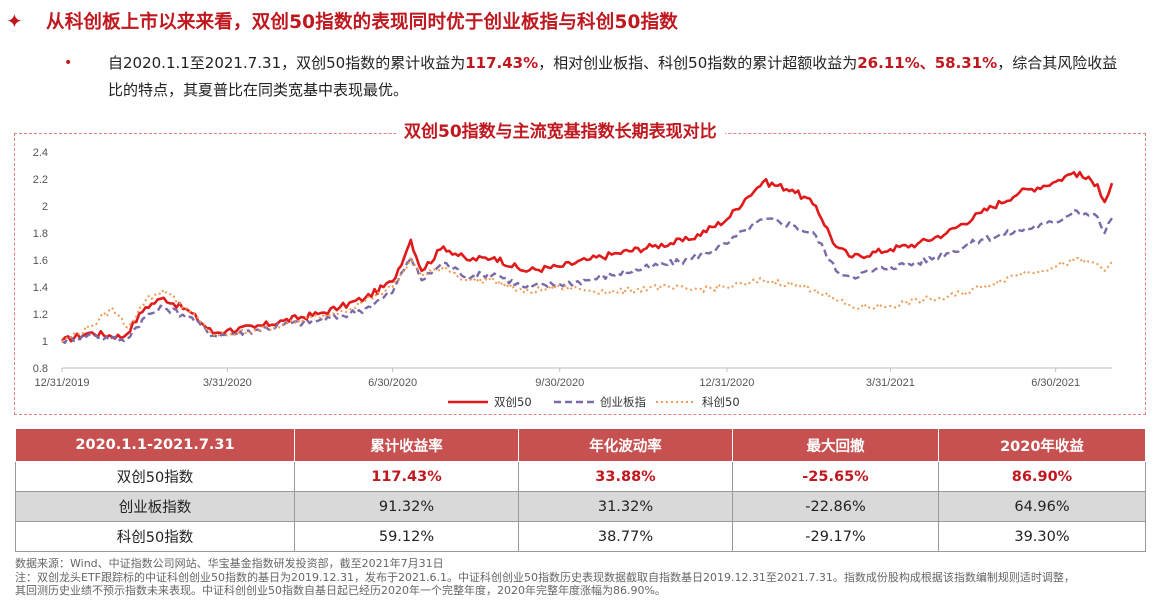 The height and width of the screenshot is (610, 1167). What do you see at coordinates (45, 207) in the screenshot?
I see `y-tick-label: 2` at bounding box center [45, 207].